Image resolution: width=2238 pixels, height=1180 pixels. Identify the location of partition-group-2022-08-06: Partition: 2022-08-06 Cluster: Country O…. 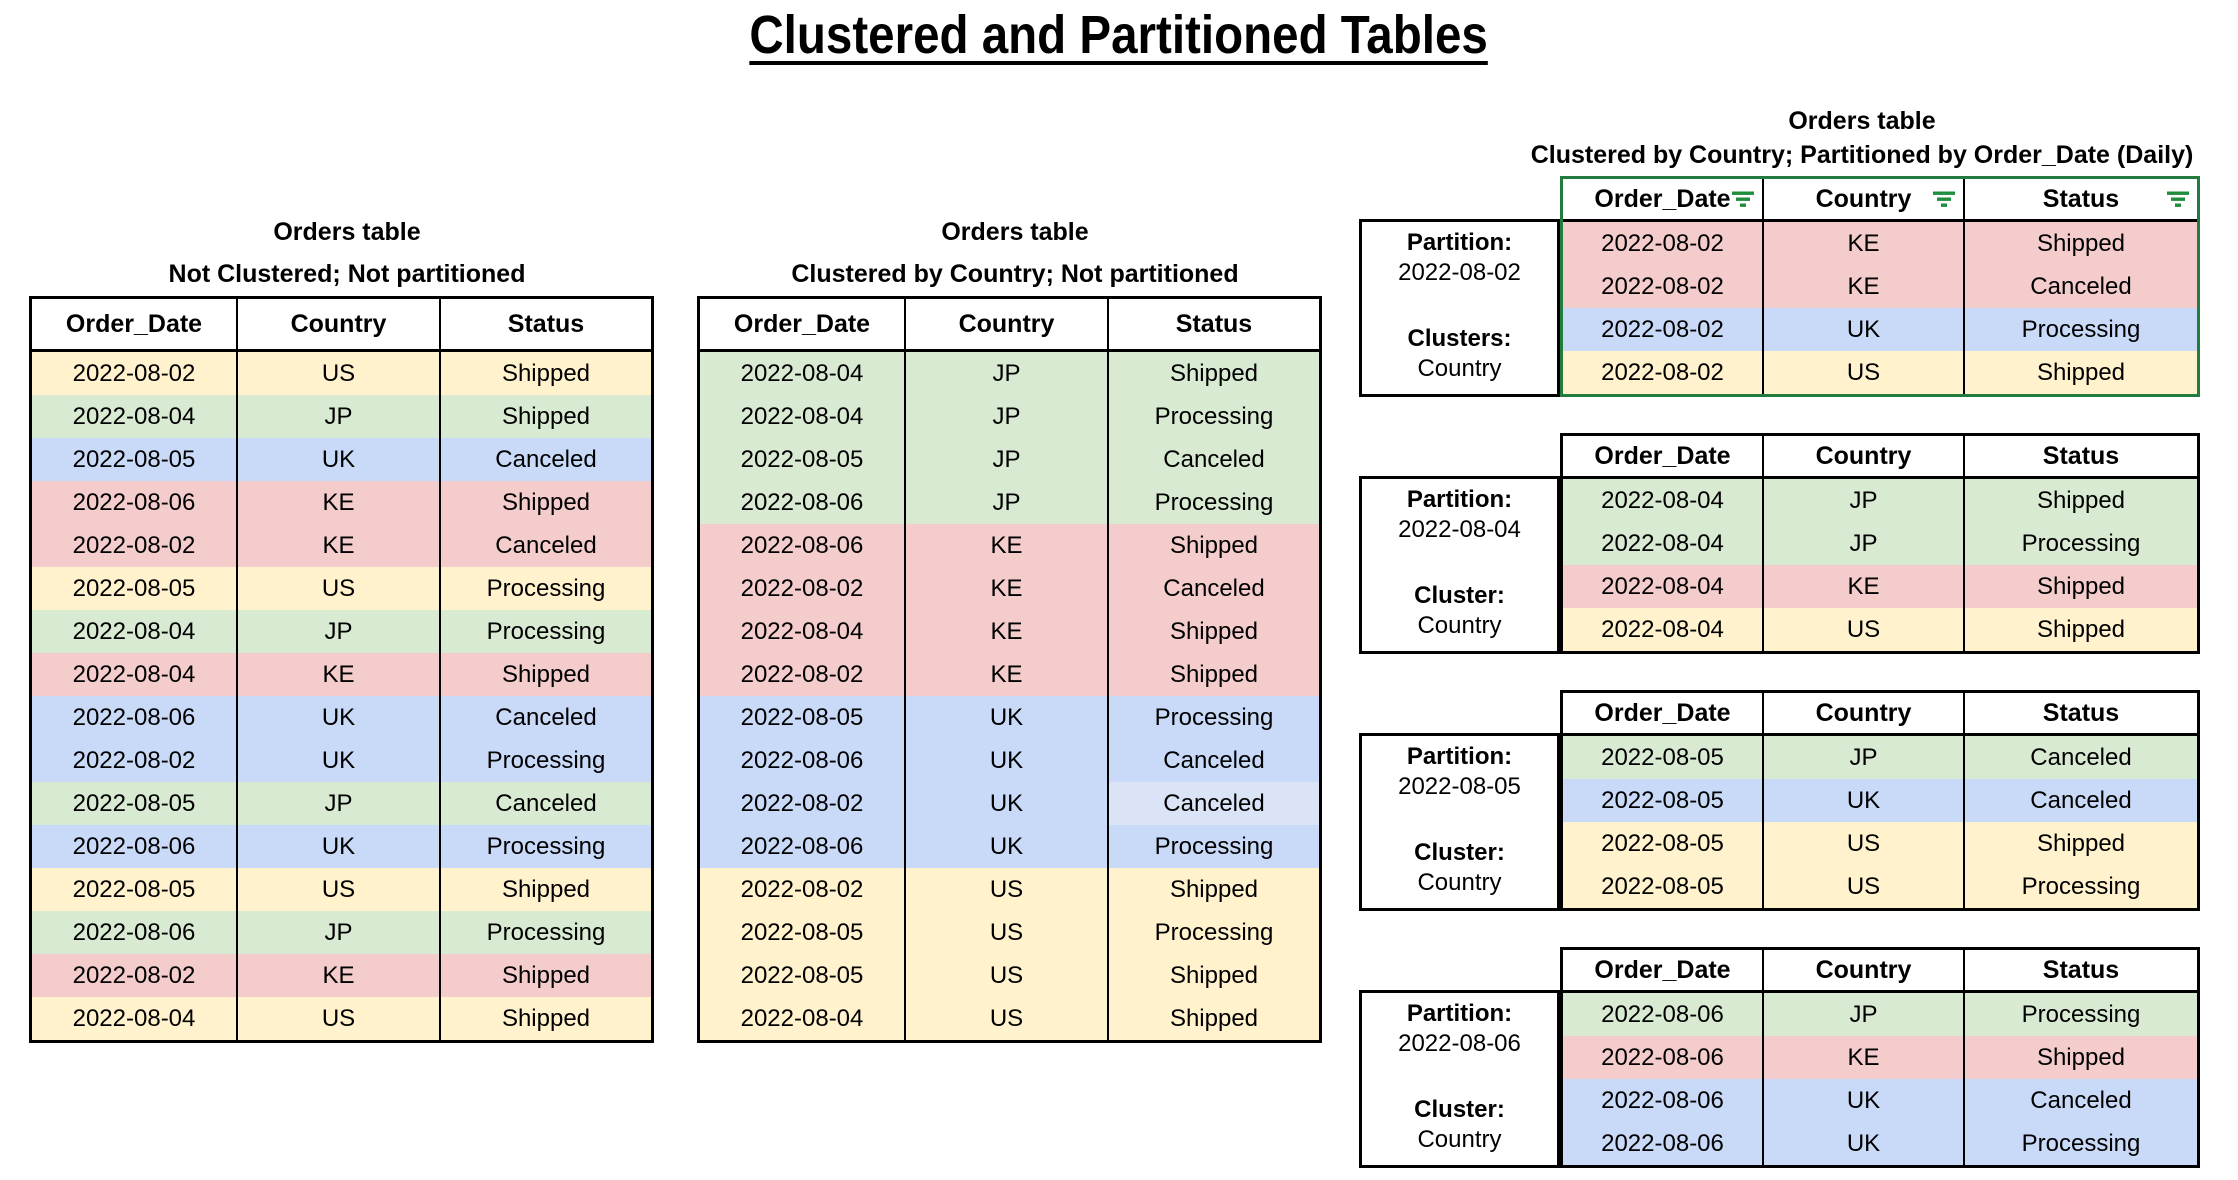
(1783, 1057).